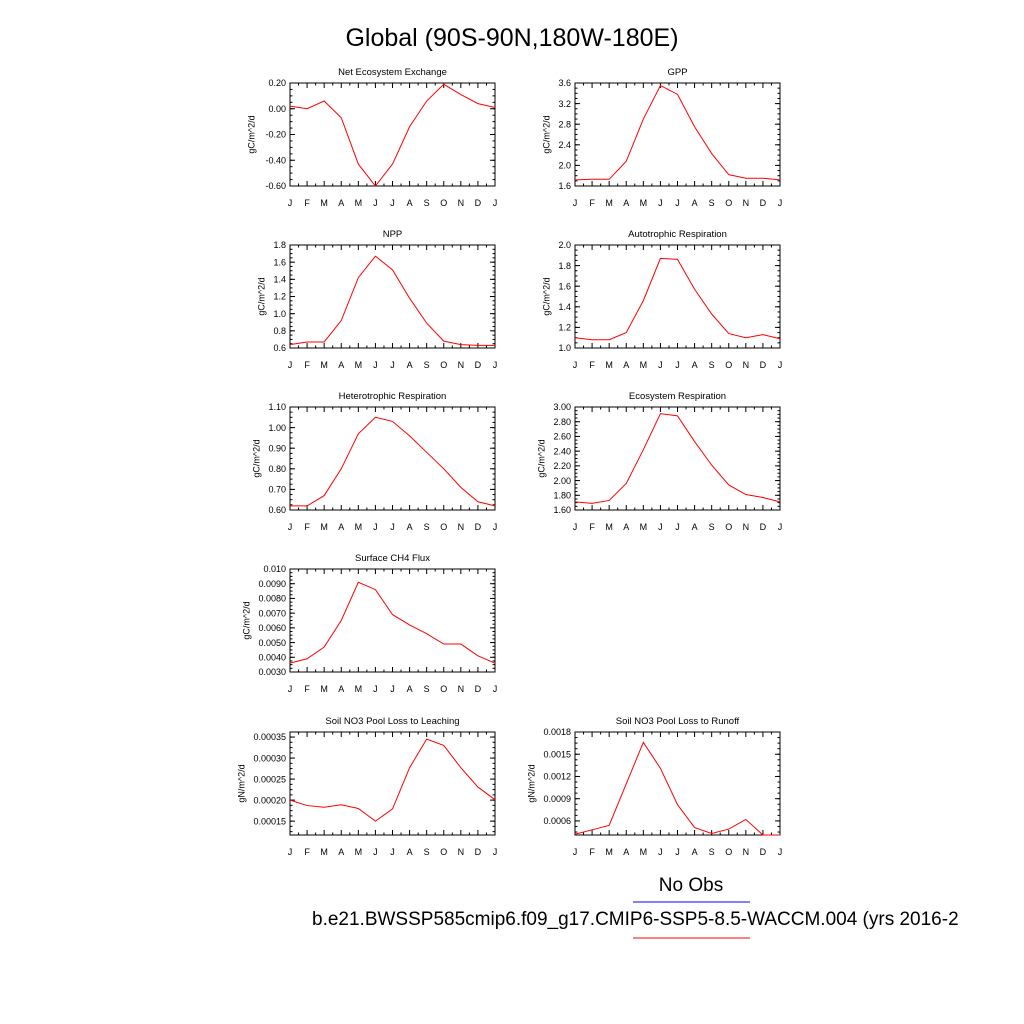  What do you see at coordinates (279, 331) in the screenshot?
I see `y-tick-label: 0.8` at bounding box center [279, 331].